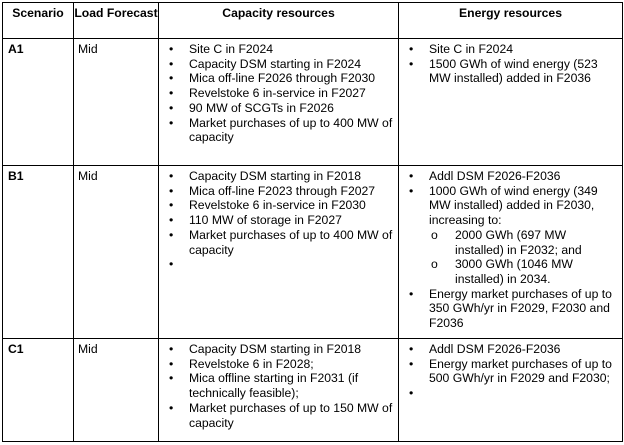  What do you see at coordinates (276, 364) in the screenshot?
I see `capacity-item: Revelstoke 6 in F2028;` at bounding box center [276, 364].